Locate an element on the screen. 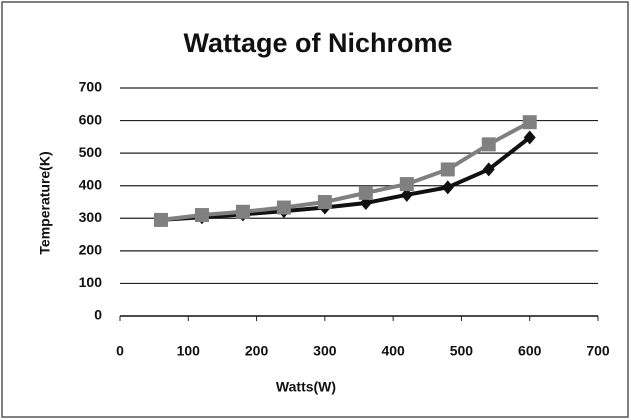 The image size is (631, 420). x-tick-label: 500 is located at coordinates (462, 351).